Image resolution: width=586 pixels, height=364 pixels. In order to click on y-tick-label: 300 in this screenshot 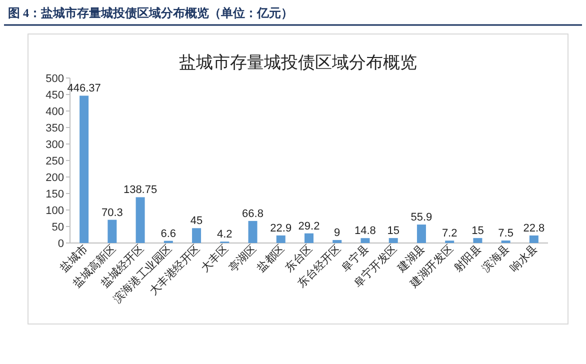, I will do `click(55, 145)`.